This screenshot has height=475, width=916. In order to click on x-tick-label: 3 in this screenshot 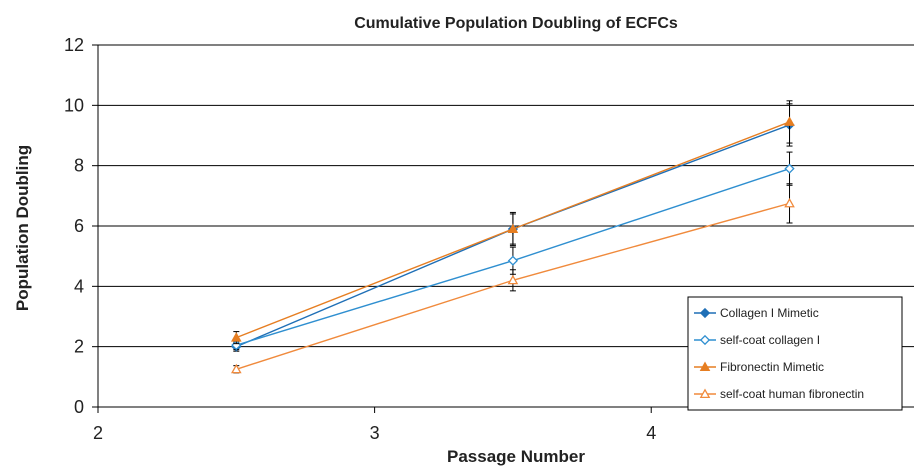, I will do `click(375, 433)`.